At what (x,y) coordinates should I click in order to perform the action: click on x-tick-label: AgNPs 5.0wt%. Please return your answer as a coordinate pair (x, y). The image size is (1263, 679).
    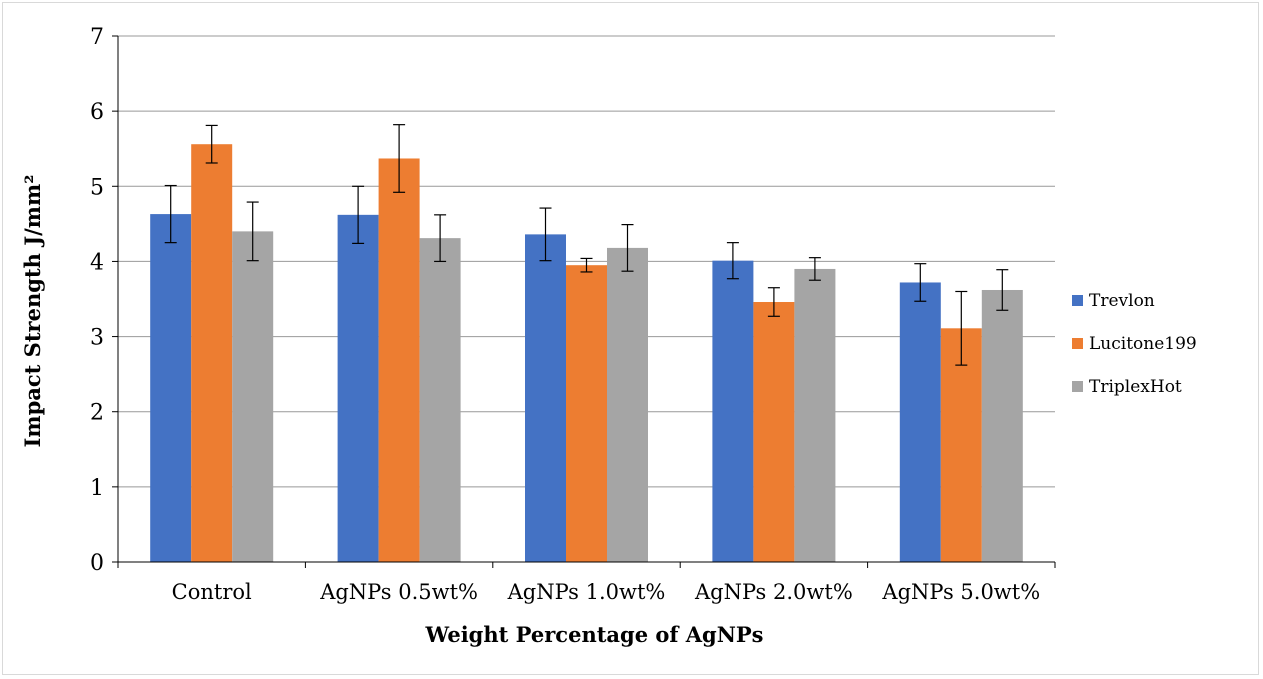
    Looking at the image, I should click on (960, 592).